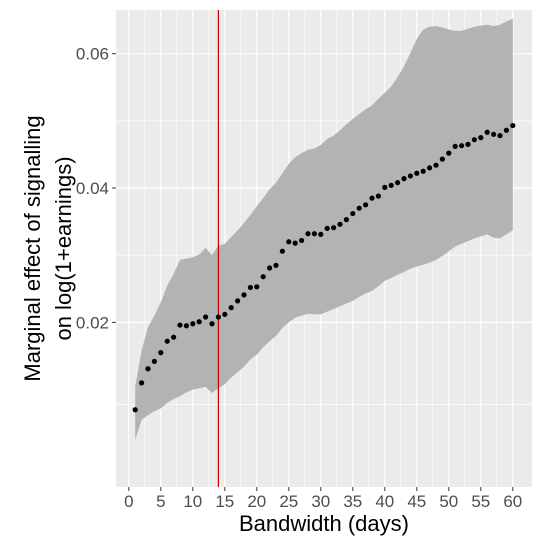 Image resolution: width=540 pixels, height=543 pixels. Describe the element at coordinates (128, 501) in the screenshot. I see `x-tick-label: 0` at that location.